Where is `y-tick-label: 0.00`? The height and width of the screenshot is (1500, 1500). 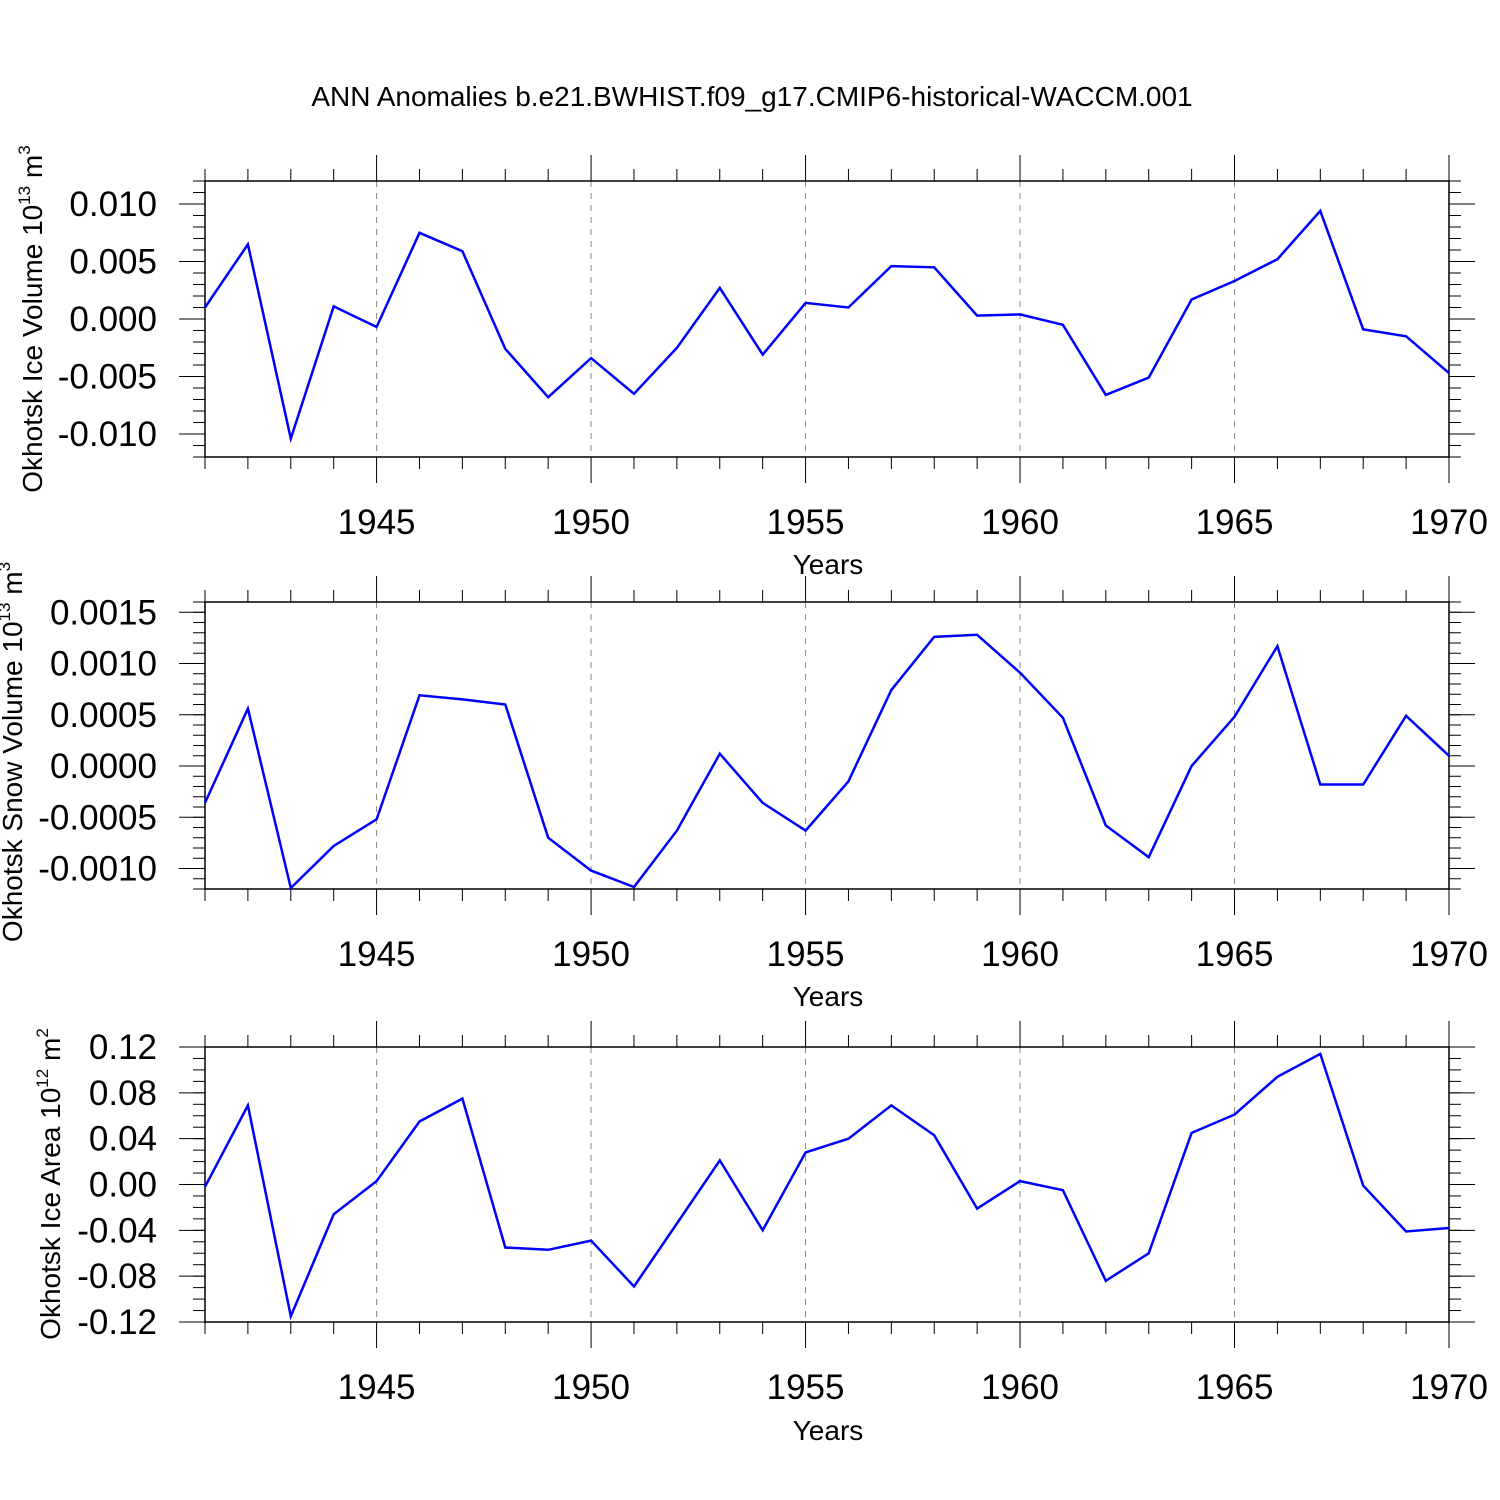 y-tick-label: 0.00 is located at coordinates (123, 1185).